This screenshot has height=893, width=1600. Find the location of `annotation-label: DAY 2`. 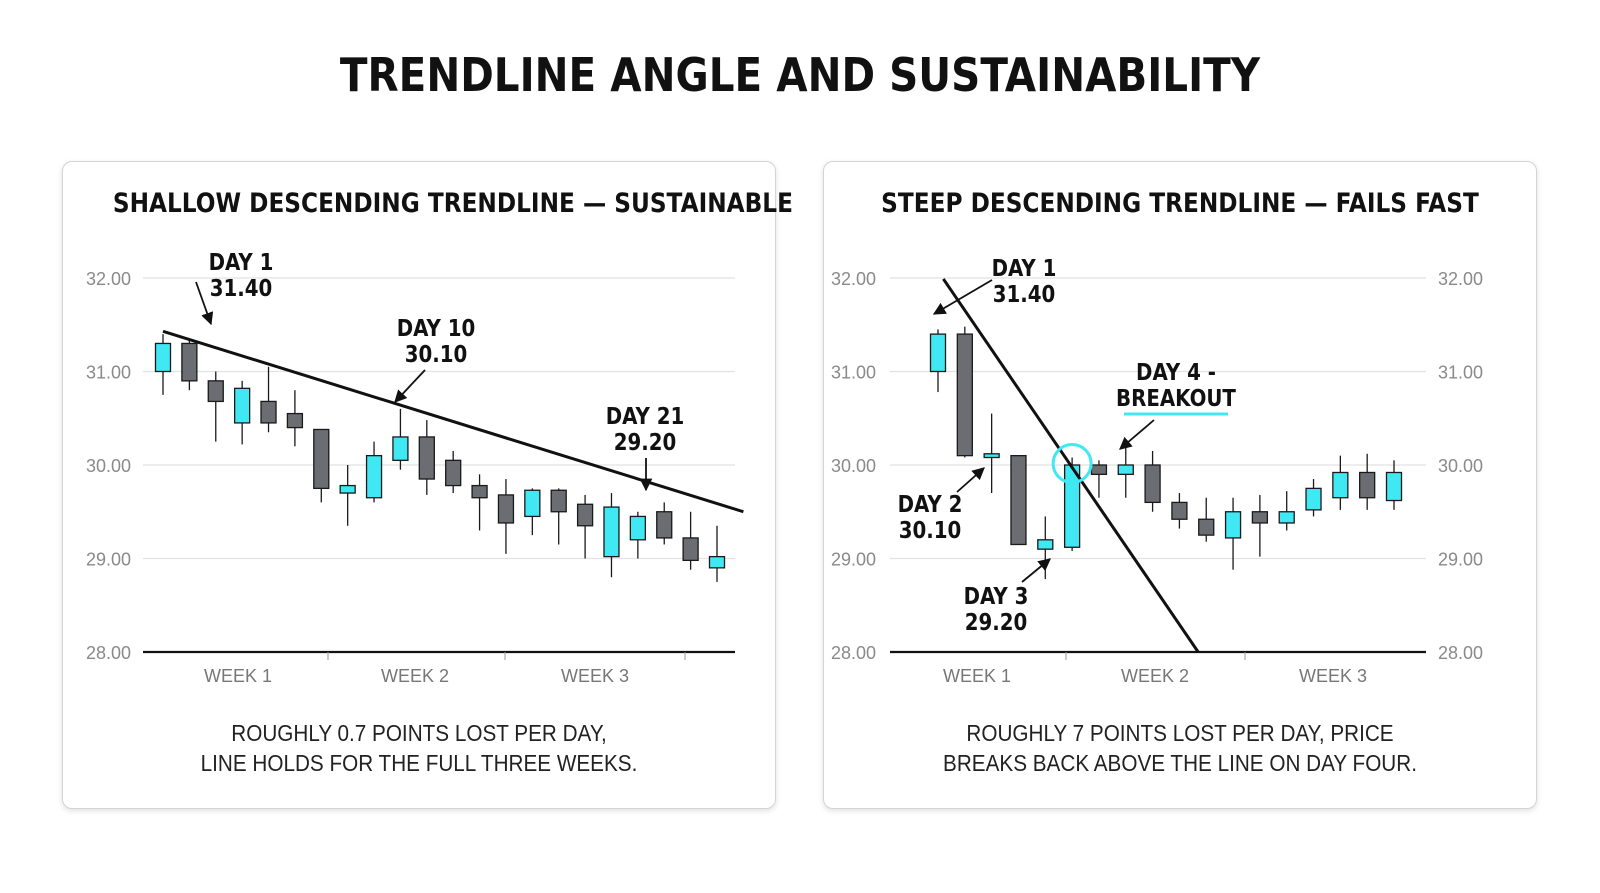

annotation-label: DAY 2 is located at coordinates (930, 505).